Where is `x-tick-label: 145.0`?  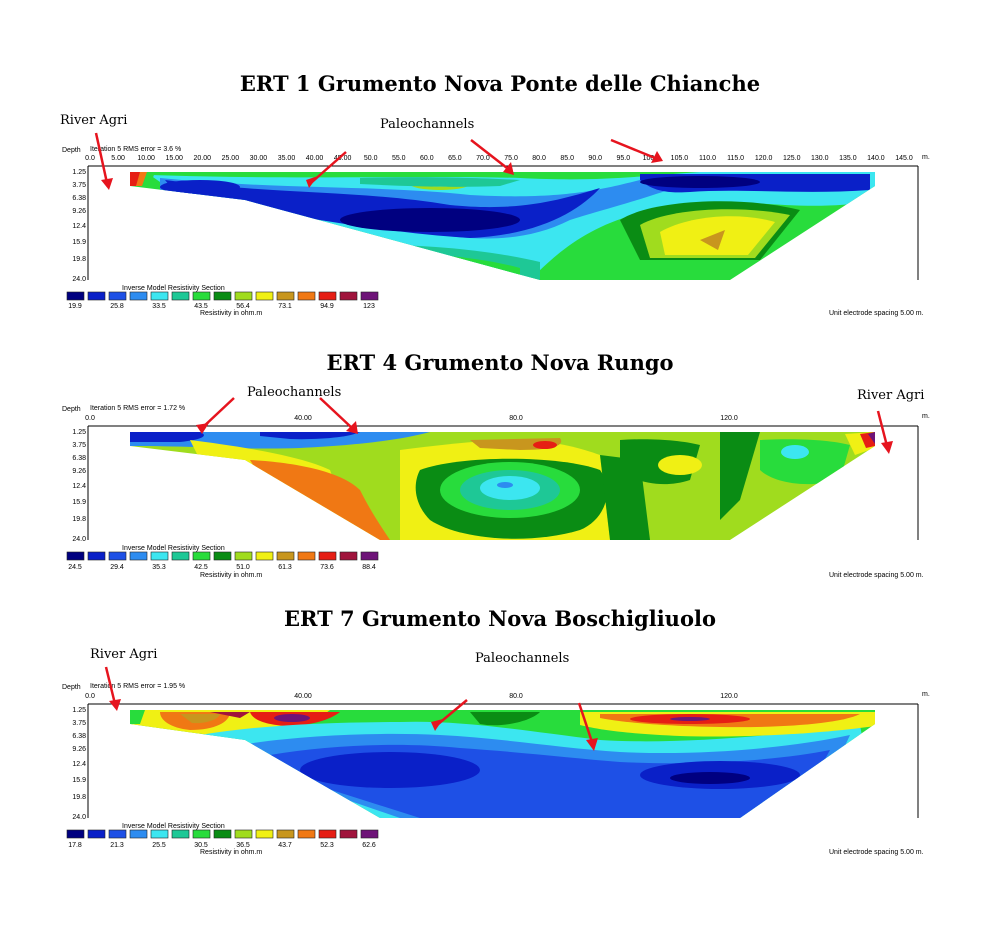
x-tick-label: 145.0 is located at coordinates (904, 158).